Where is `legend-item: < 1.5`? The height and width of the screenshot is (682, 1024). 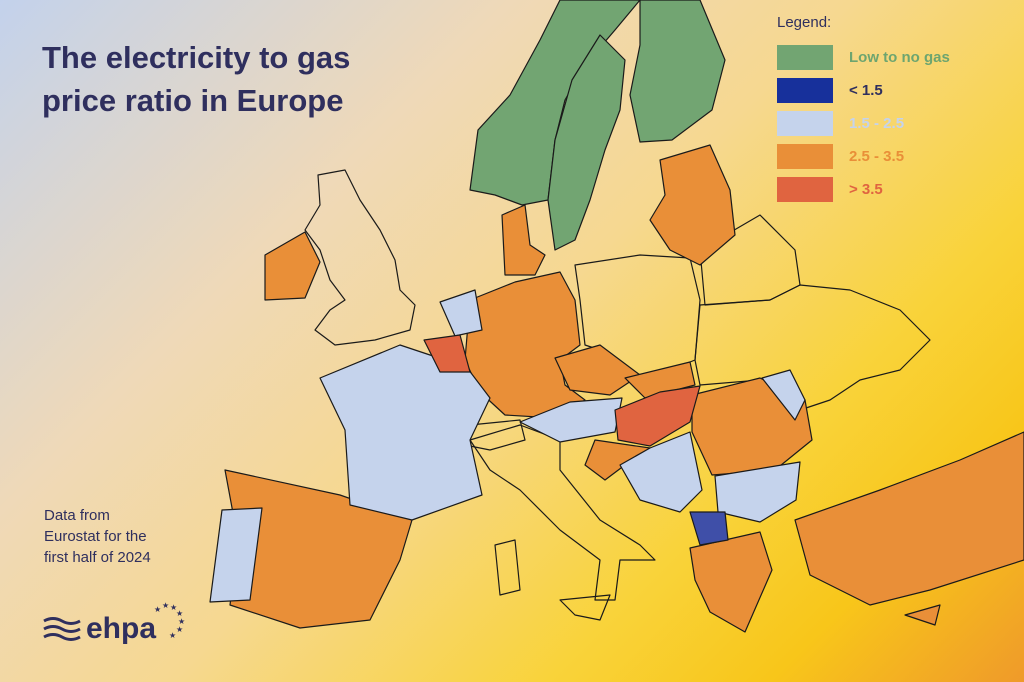 legend-item: < 1.5 is located at coordinates (863, 90).